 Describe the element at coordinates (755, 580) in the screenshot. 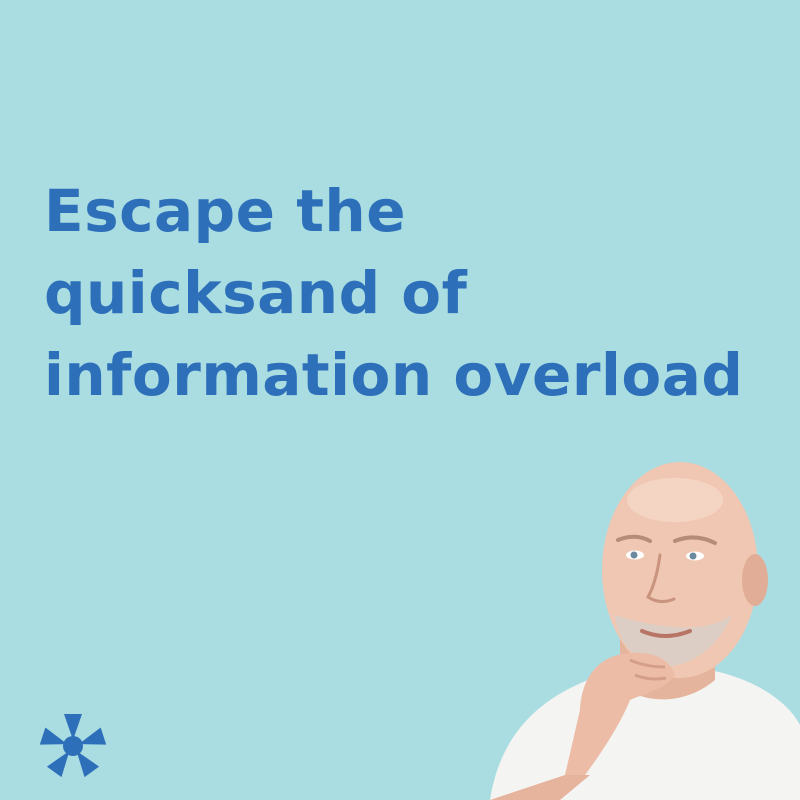

I see `ear` at that location.